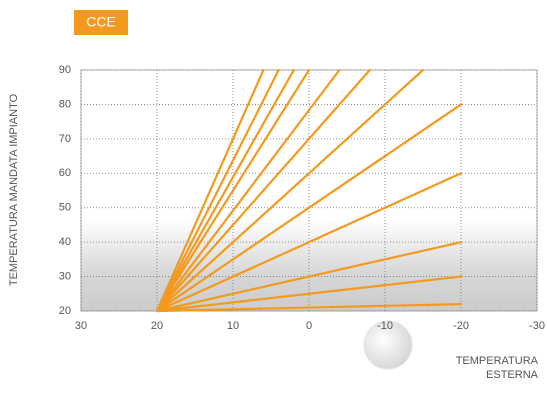 Image resolution: width=547 pixels, height=407 pixels. What do you see at coordinates (65, 70) in the screenshot?
I see `y-tick-label: 90` at bounding box center [65, 70].